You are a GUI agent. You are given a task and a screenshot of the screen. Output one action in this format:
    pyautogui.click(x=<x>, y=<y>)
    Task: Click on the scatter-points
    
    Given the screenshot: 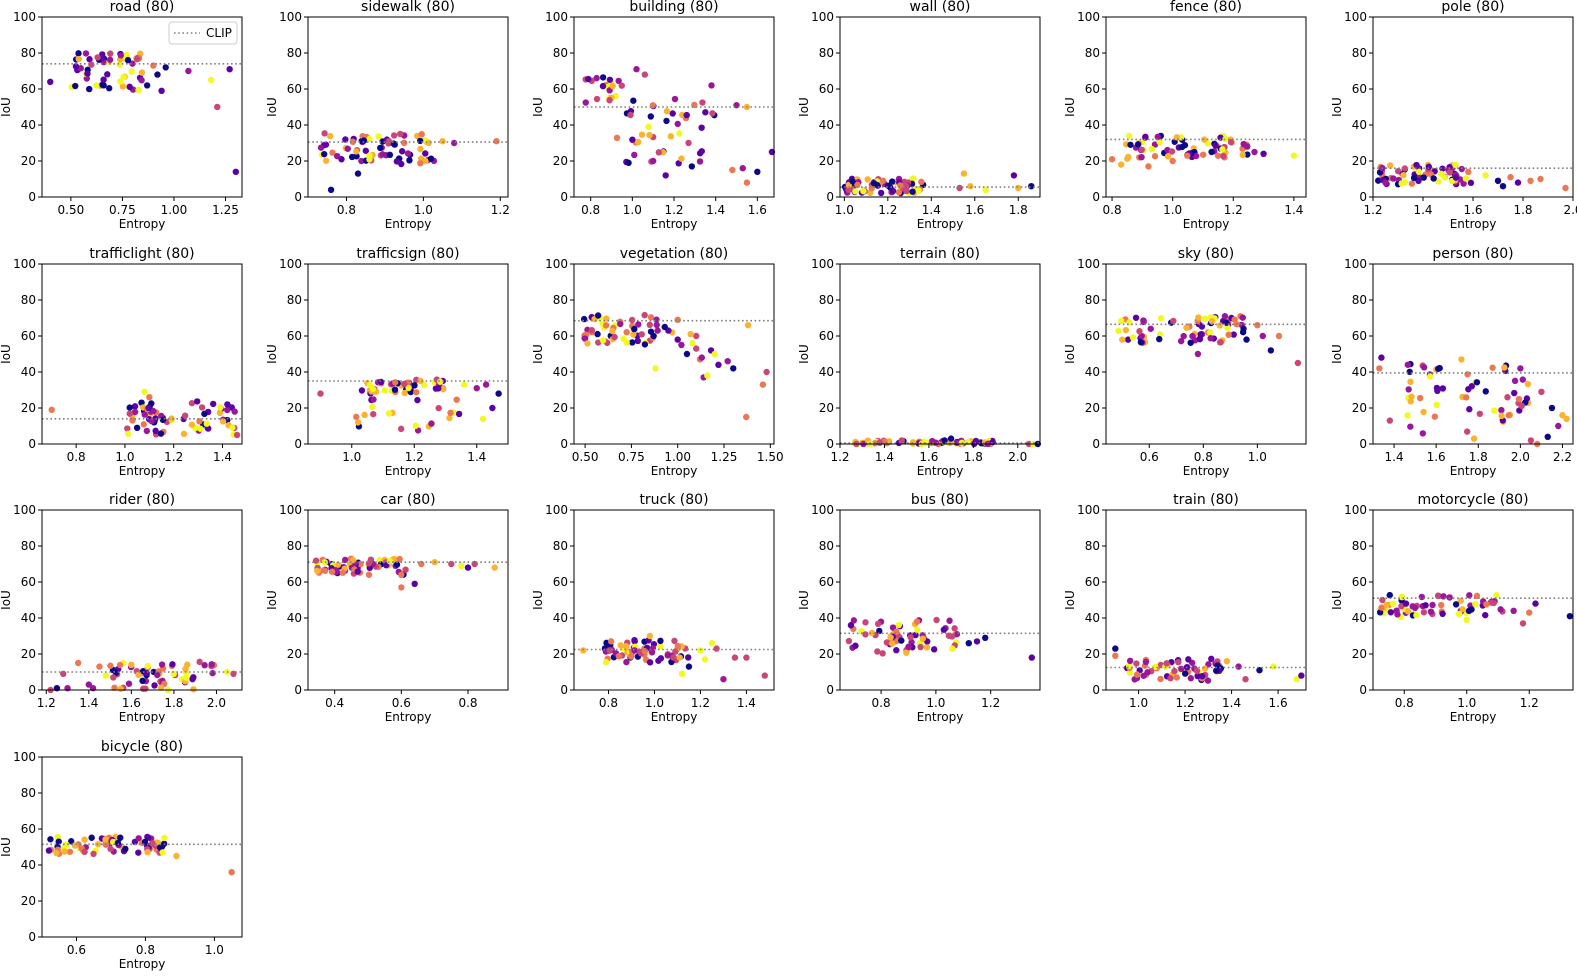 What is the action you would take?
    pyautogui.click(x=1473, y=401)
    